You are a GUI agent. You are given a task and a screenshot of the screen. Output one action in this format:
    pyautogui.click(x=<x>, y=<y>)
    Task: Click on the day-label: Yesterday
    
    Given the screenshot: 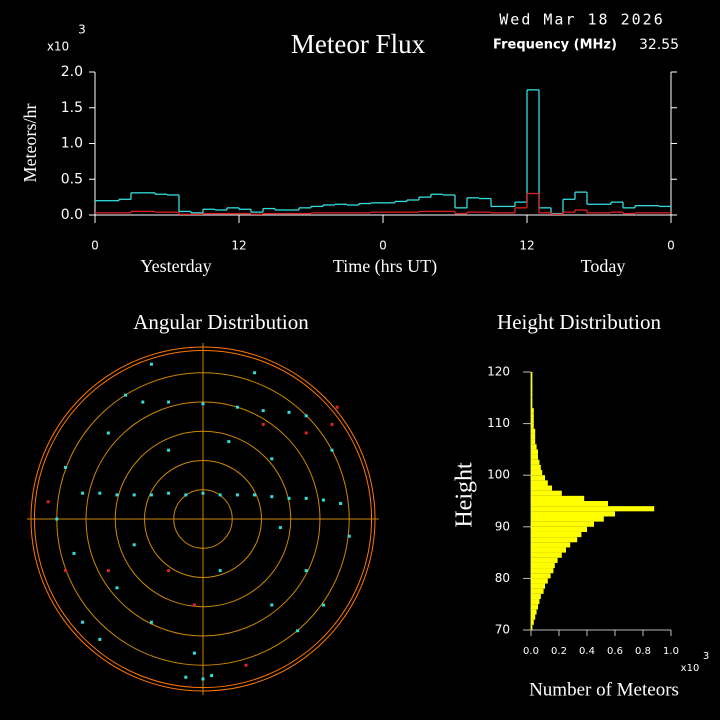 What is the action you would take?
    pyautogui.click(x=175, y=266)
    